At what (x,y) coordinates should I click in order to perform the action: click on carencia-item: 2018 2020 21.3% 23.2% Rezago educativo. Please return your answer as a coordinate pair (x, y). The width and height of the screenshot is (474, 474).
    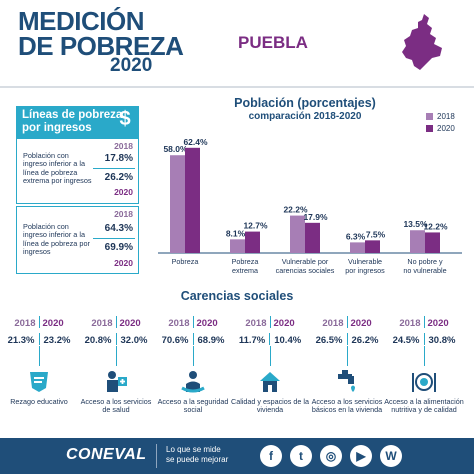
    Looking at the image, I should click on (39, 375).